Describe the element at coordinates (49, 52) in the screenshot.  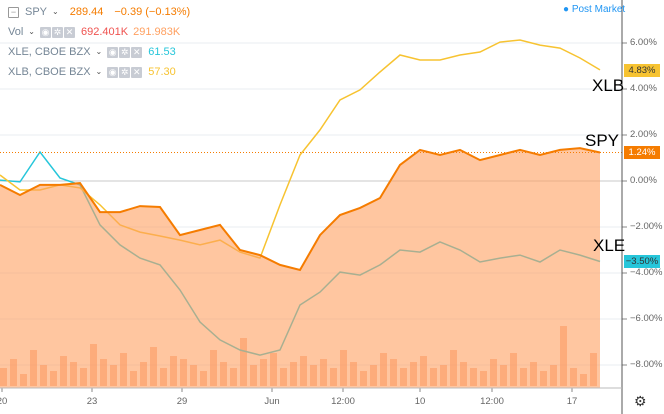
I see `xle-symbol: XLE, CBOE BZX` at that location.